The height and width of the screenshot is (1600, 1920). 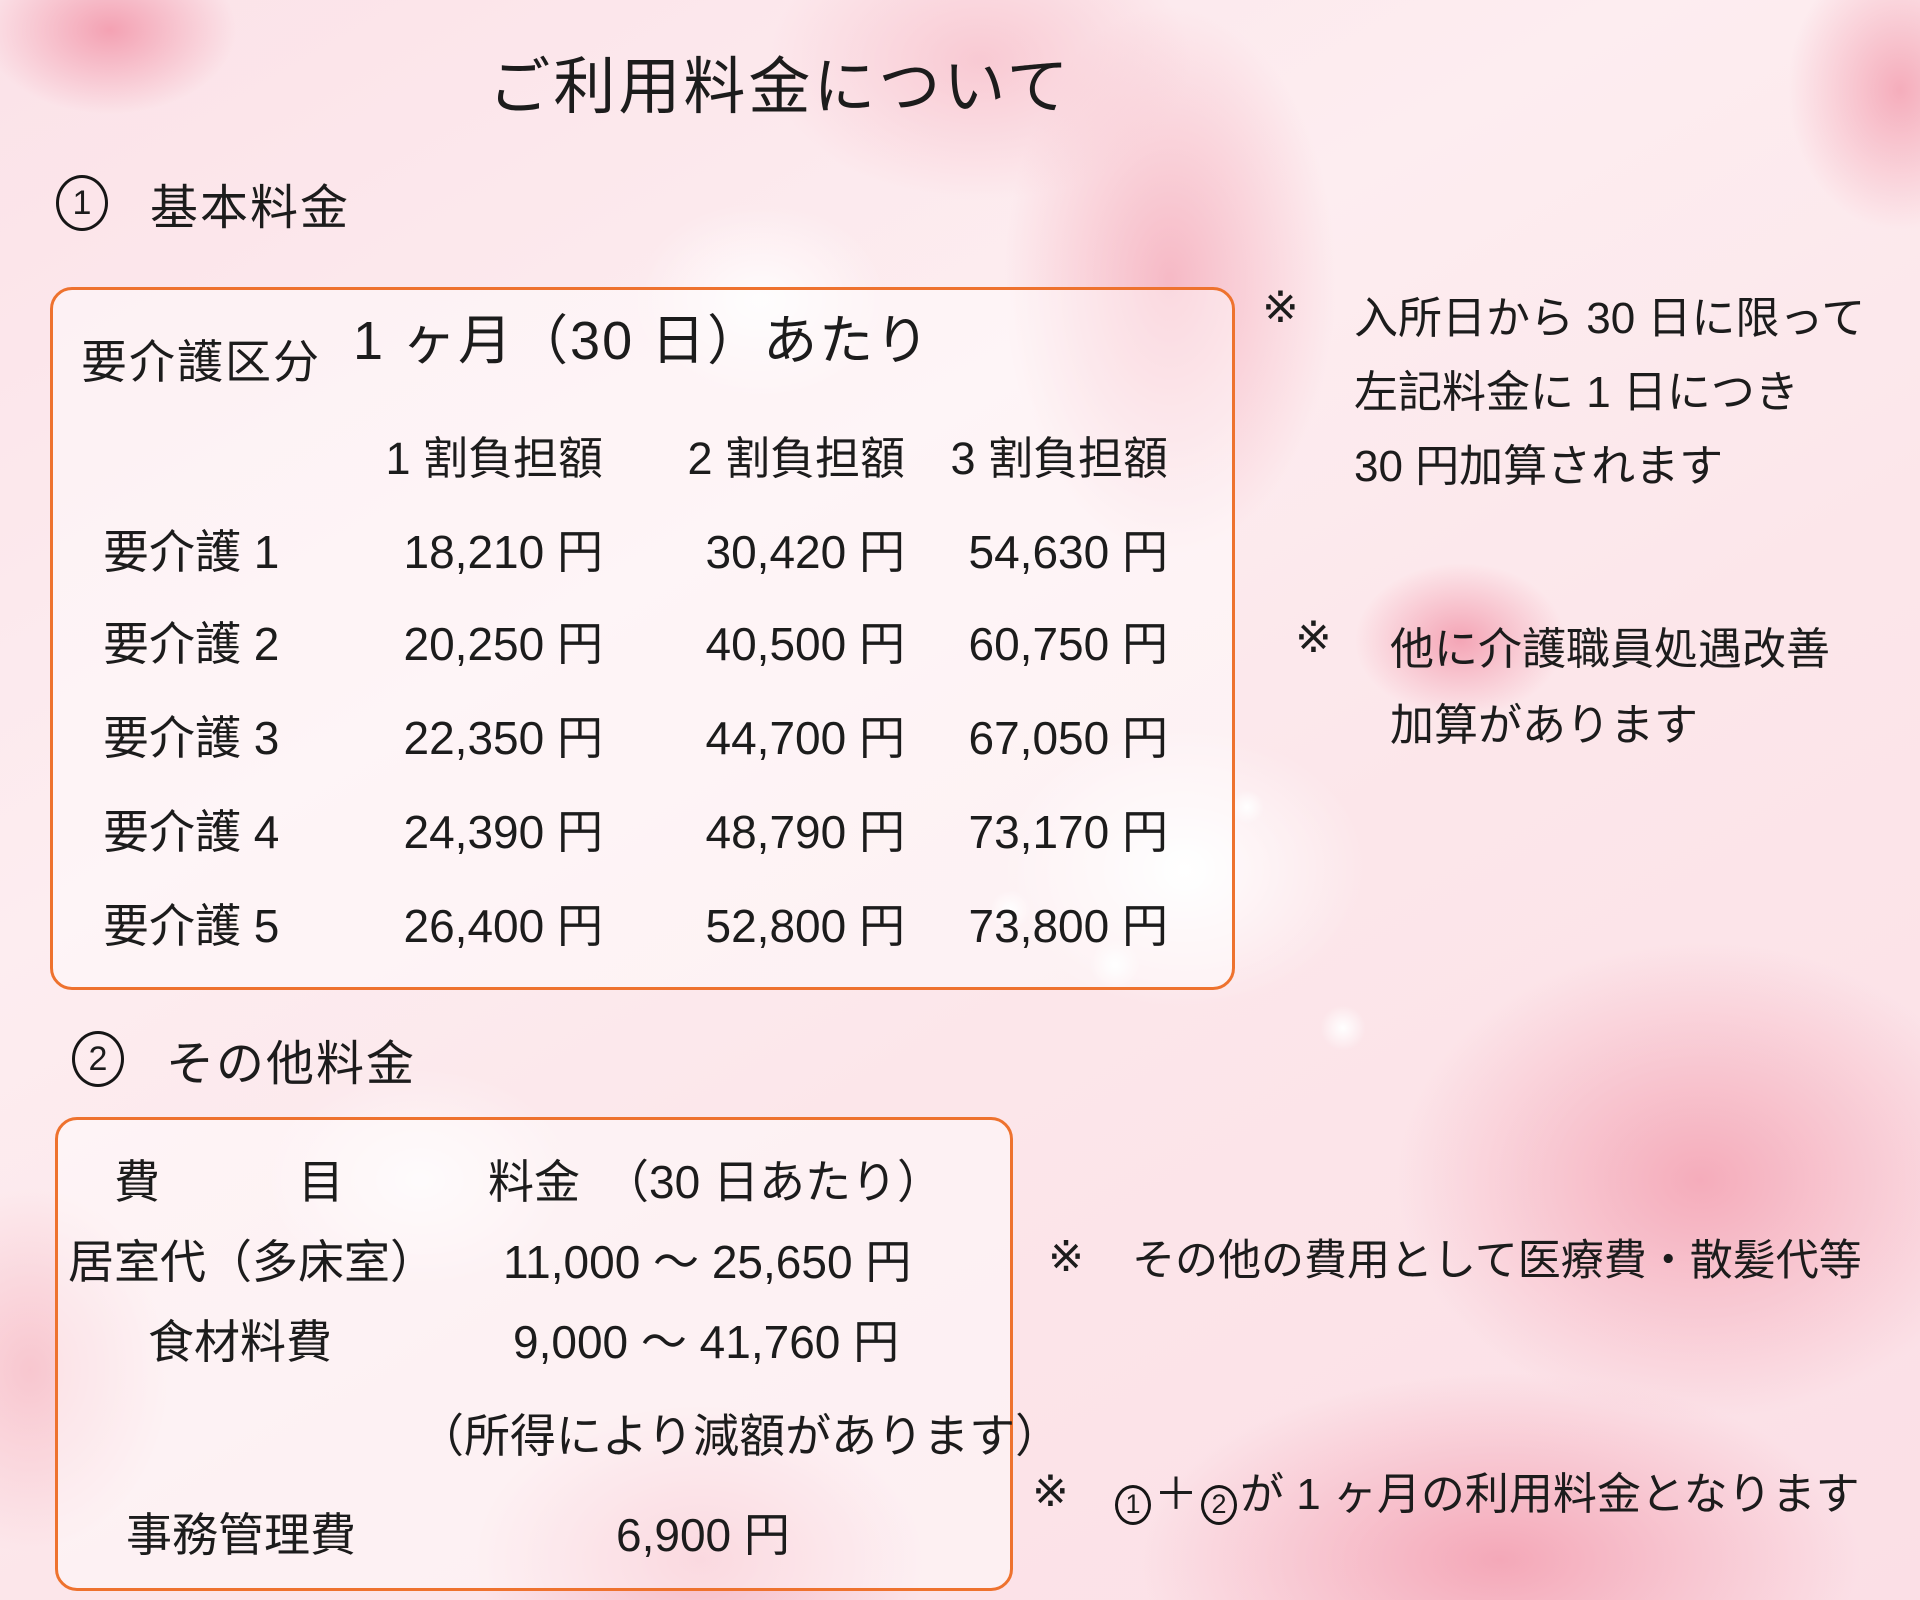 I want to click on care-level-label: 要介護 1, so click(x=191, y=552).